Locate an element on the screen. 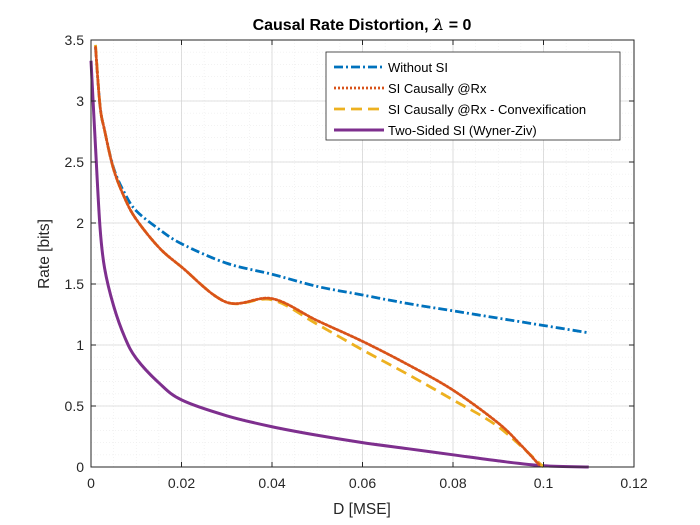  x-tick-label: 0 is located at coordinates (91, 483).